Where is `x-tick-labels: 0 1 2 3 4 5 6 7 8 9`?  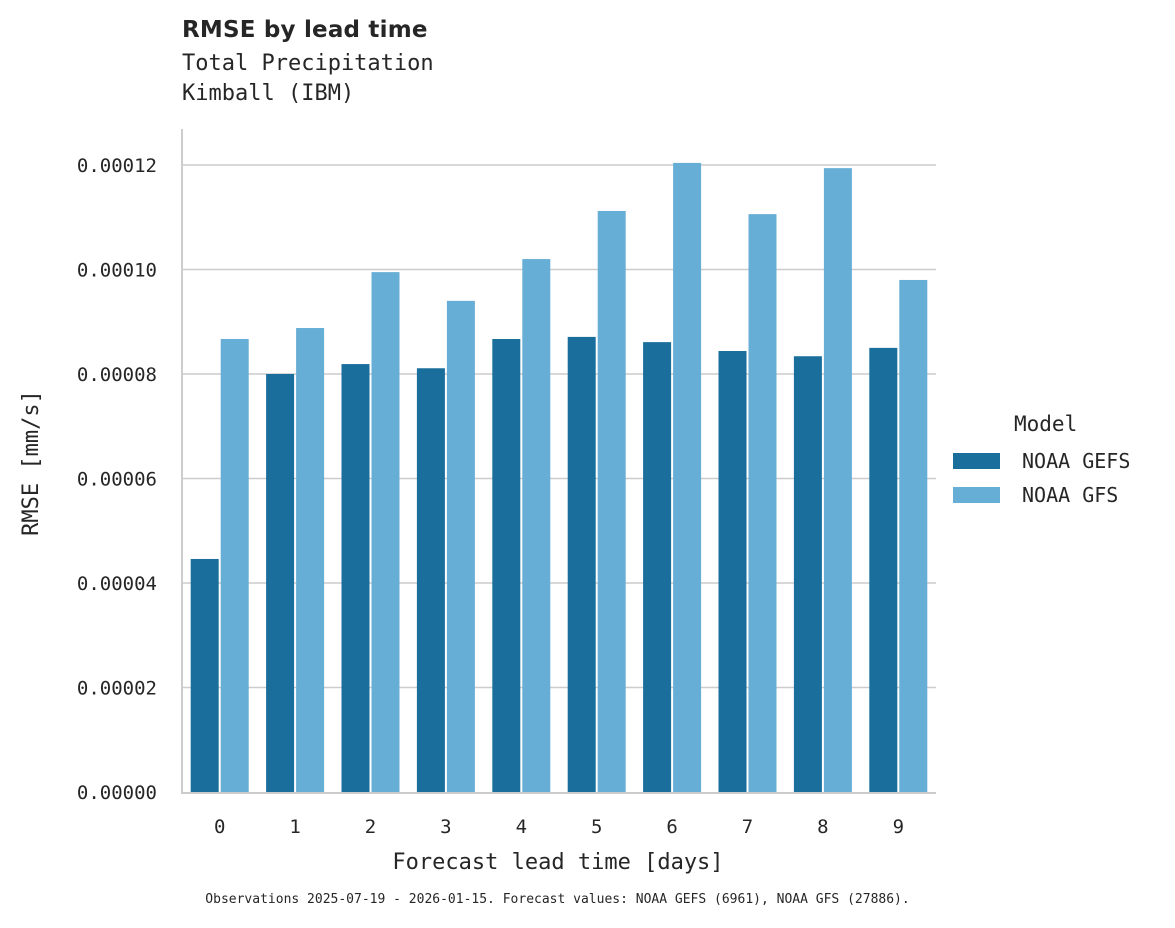
x-tick-labels: 0 1 2 3 4 5 6 7 8 9 is located at coordinates (559, 827).